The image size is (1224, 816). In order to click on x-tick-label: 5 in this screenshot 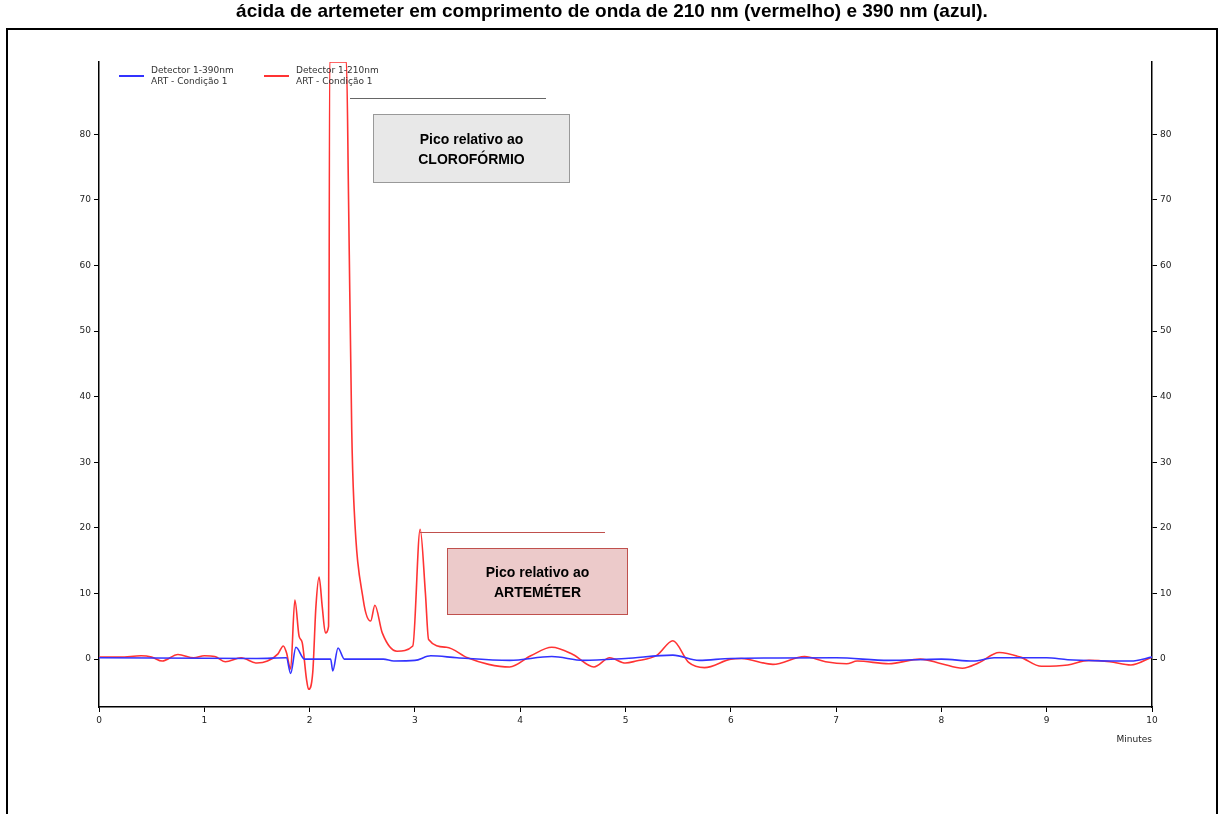, I will do `click(625, 719)`.